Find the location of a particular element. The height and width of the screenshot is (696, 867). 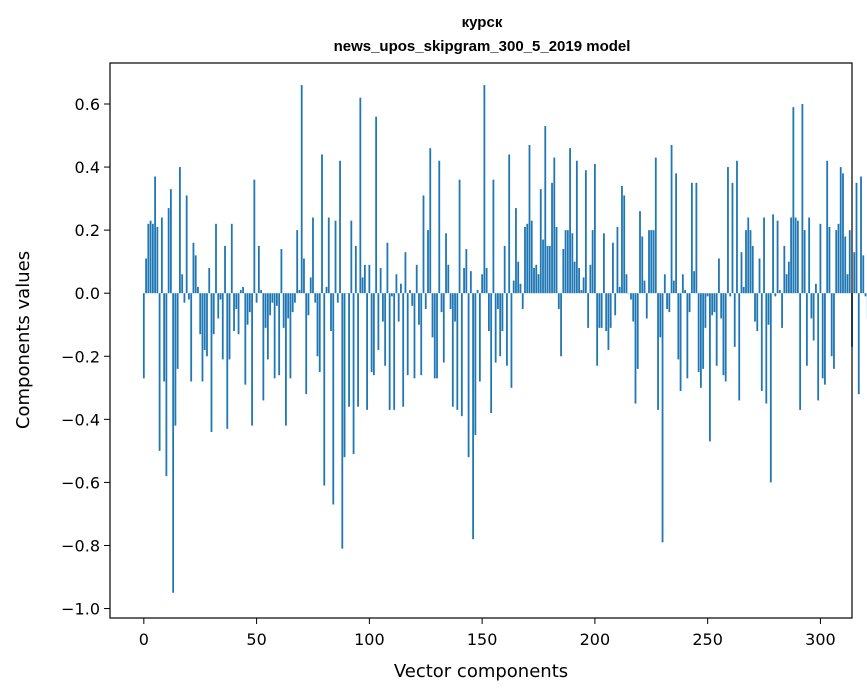

x-tick-label: 300 is located at coordinates (820, 639).